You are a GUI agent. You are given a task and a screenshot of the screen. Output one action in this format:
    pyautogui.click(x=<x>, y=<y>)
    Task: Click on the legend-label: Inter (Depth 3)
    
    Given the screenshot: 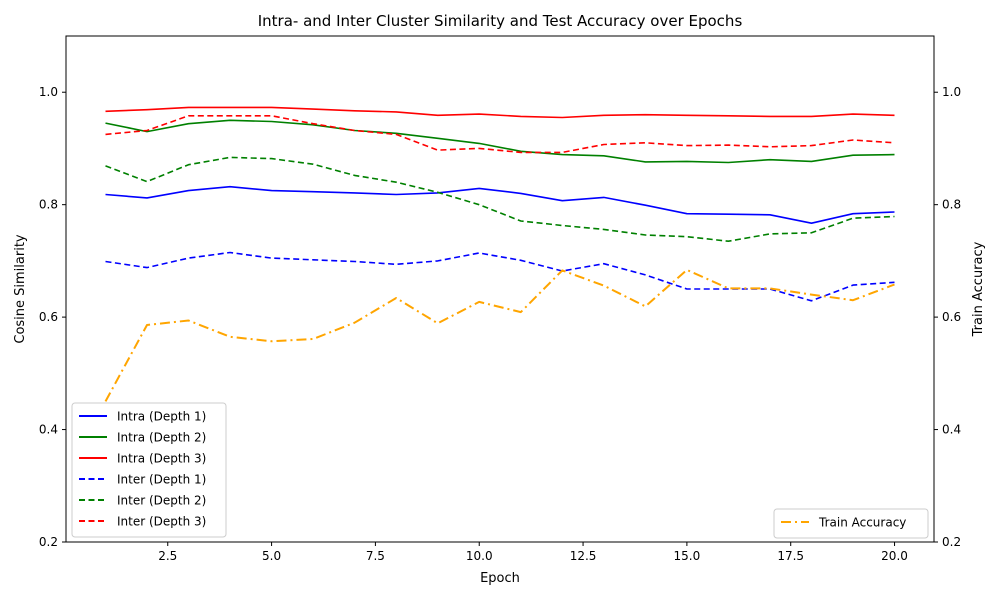 What is the action you would take?
    pyautogui.click(x=161, y=522)
    